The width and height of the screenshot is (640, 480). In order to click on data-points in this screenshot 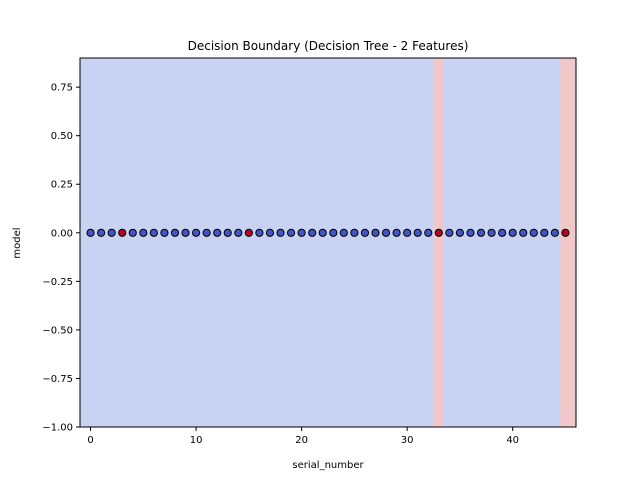, I will do `click(328, 232)`.